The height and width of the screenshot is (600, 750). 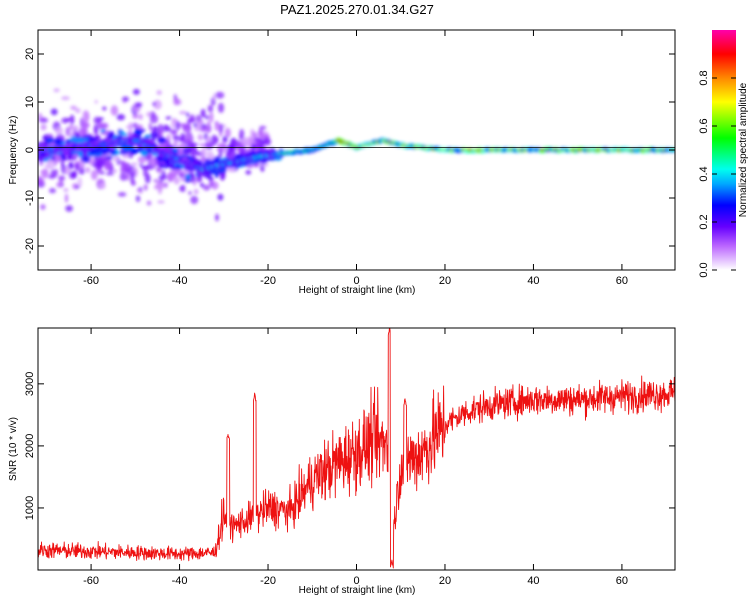 I want to click on spectrogram-xtick-label: -20, so click(x=268, y=281).